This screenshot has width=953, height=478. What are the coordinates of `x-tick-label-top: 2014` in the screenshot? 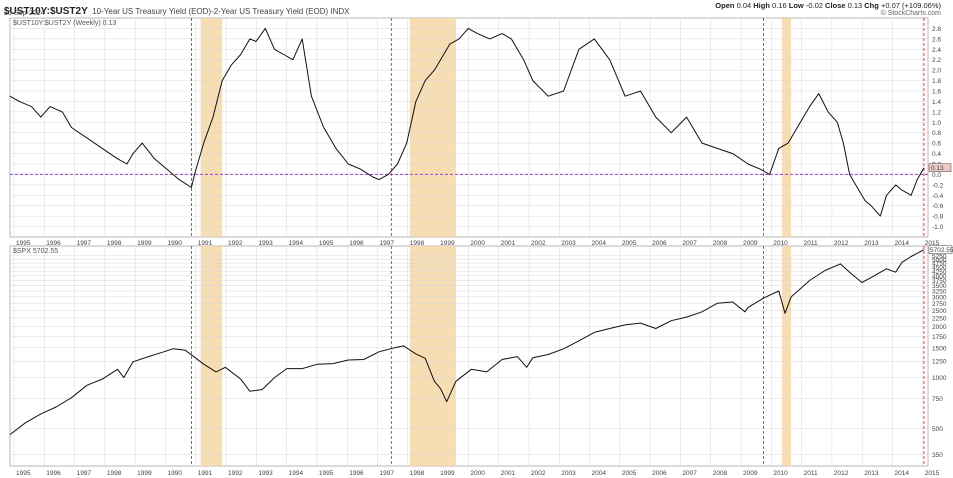 It's located at (901, 243).